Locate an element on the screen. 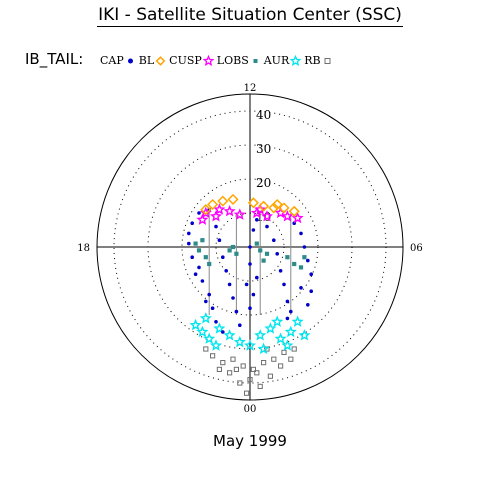 This screenshot has width=500, height=500. legend-item-bl: BL is located at coordinates (152, 60).